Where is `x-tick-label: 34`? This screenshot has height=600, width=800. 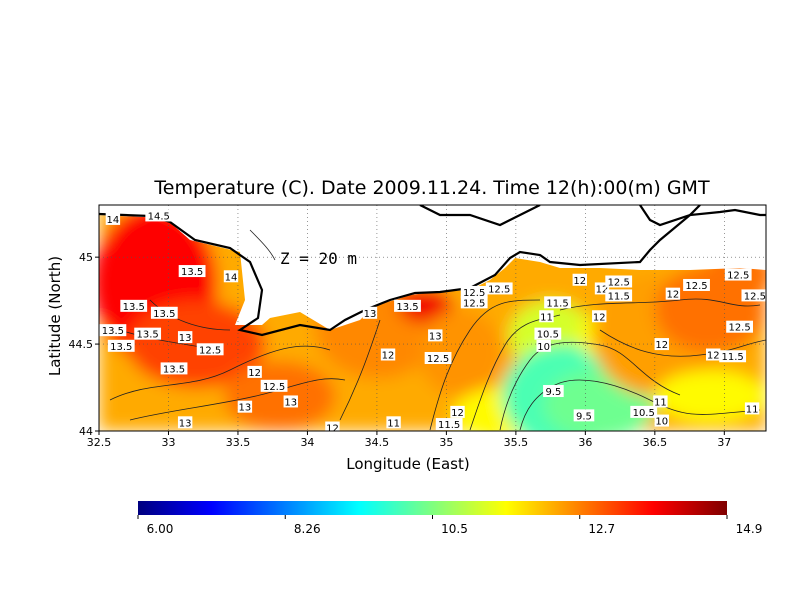
x-tick-label: 34 is located at coordinates (307, 442).